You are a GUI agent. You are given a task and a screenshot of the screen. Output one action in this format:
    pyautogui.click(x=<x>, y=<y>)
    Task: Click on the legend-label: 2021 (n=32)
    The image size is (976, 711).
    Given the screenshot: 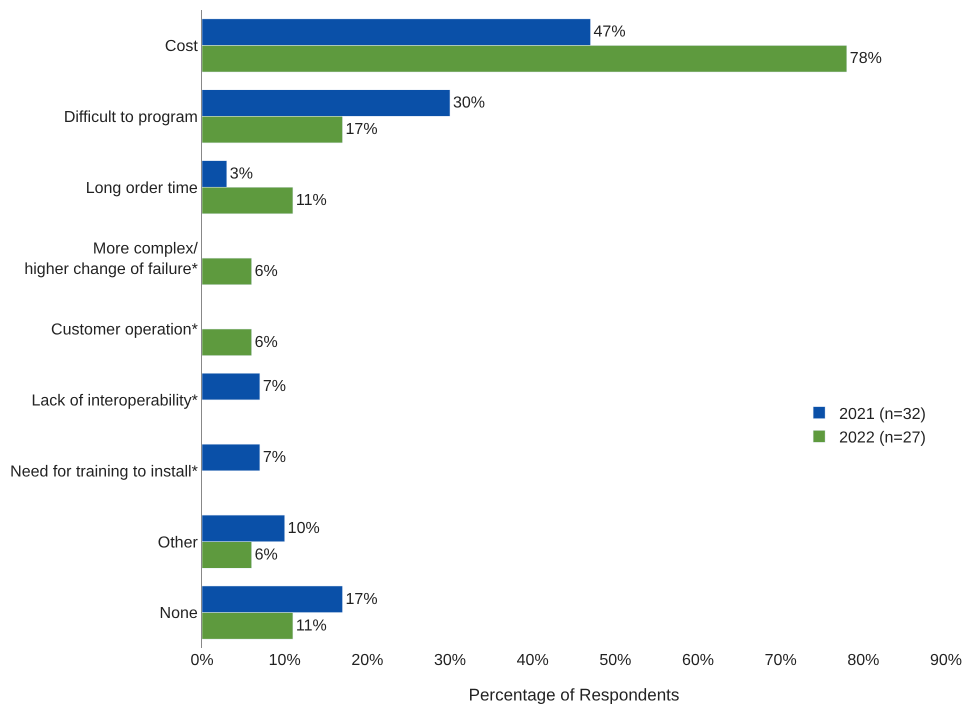 What is the action you would take?
    pyautogui.click(x=882, y=414)
    